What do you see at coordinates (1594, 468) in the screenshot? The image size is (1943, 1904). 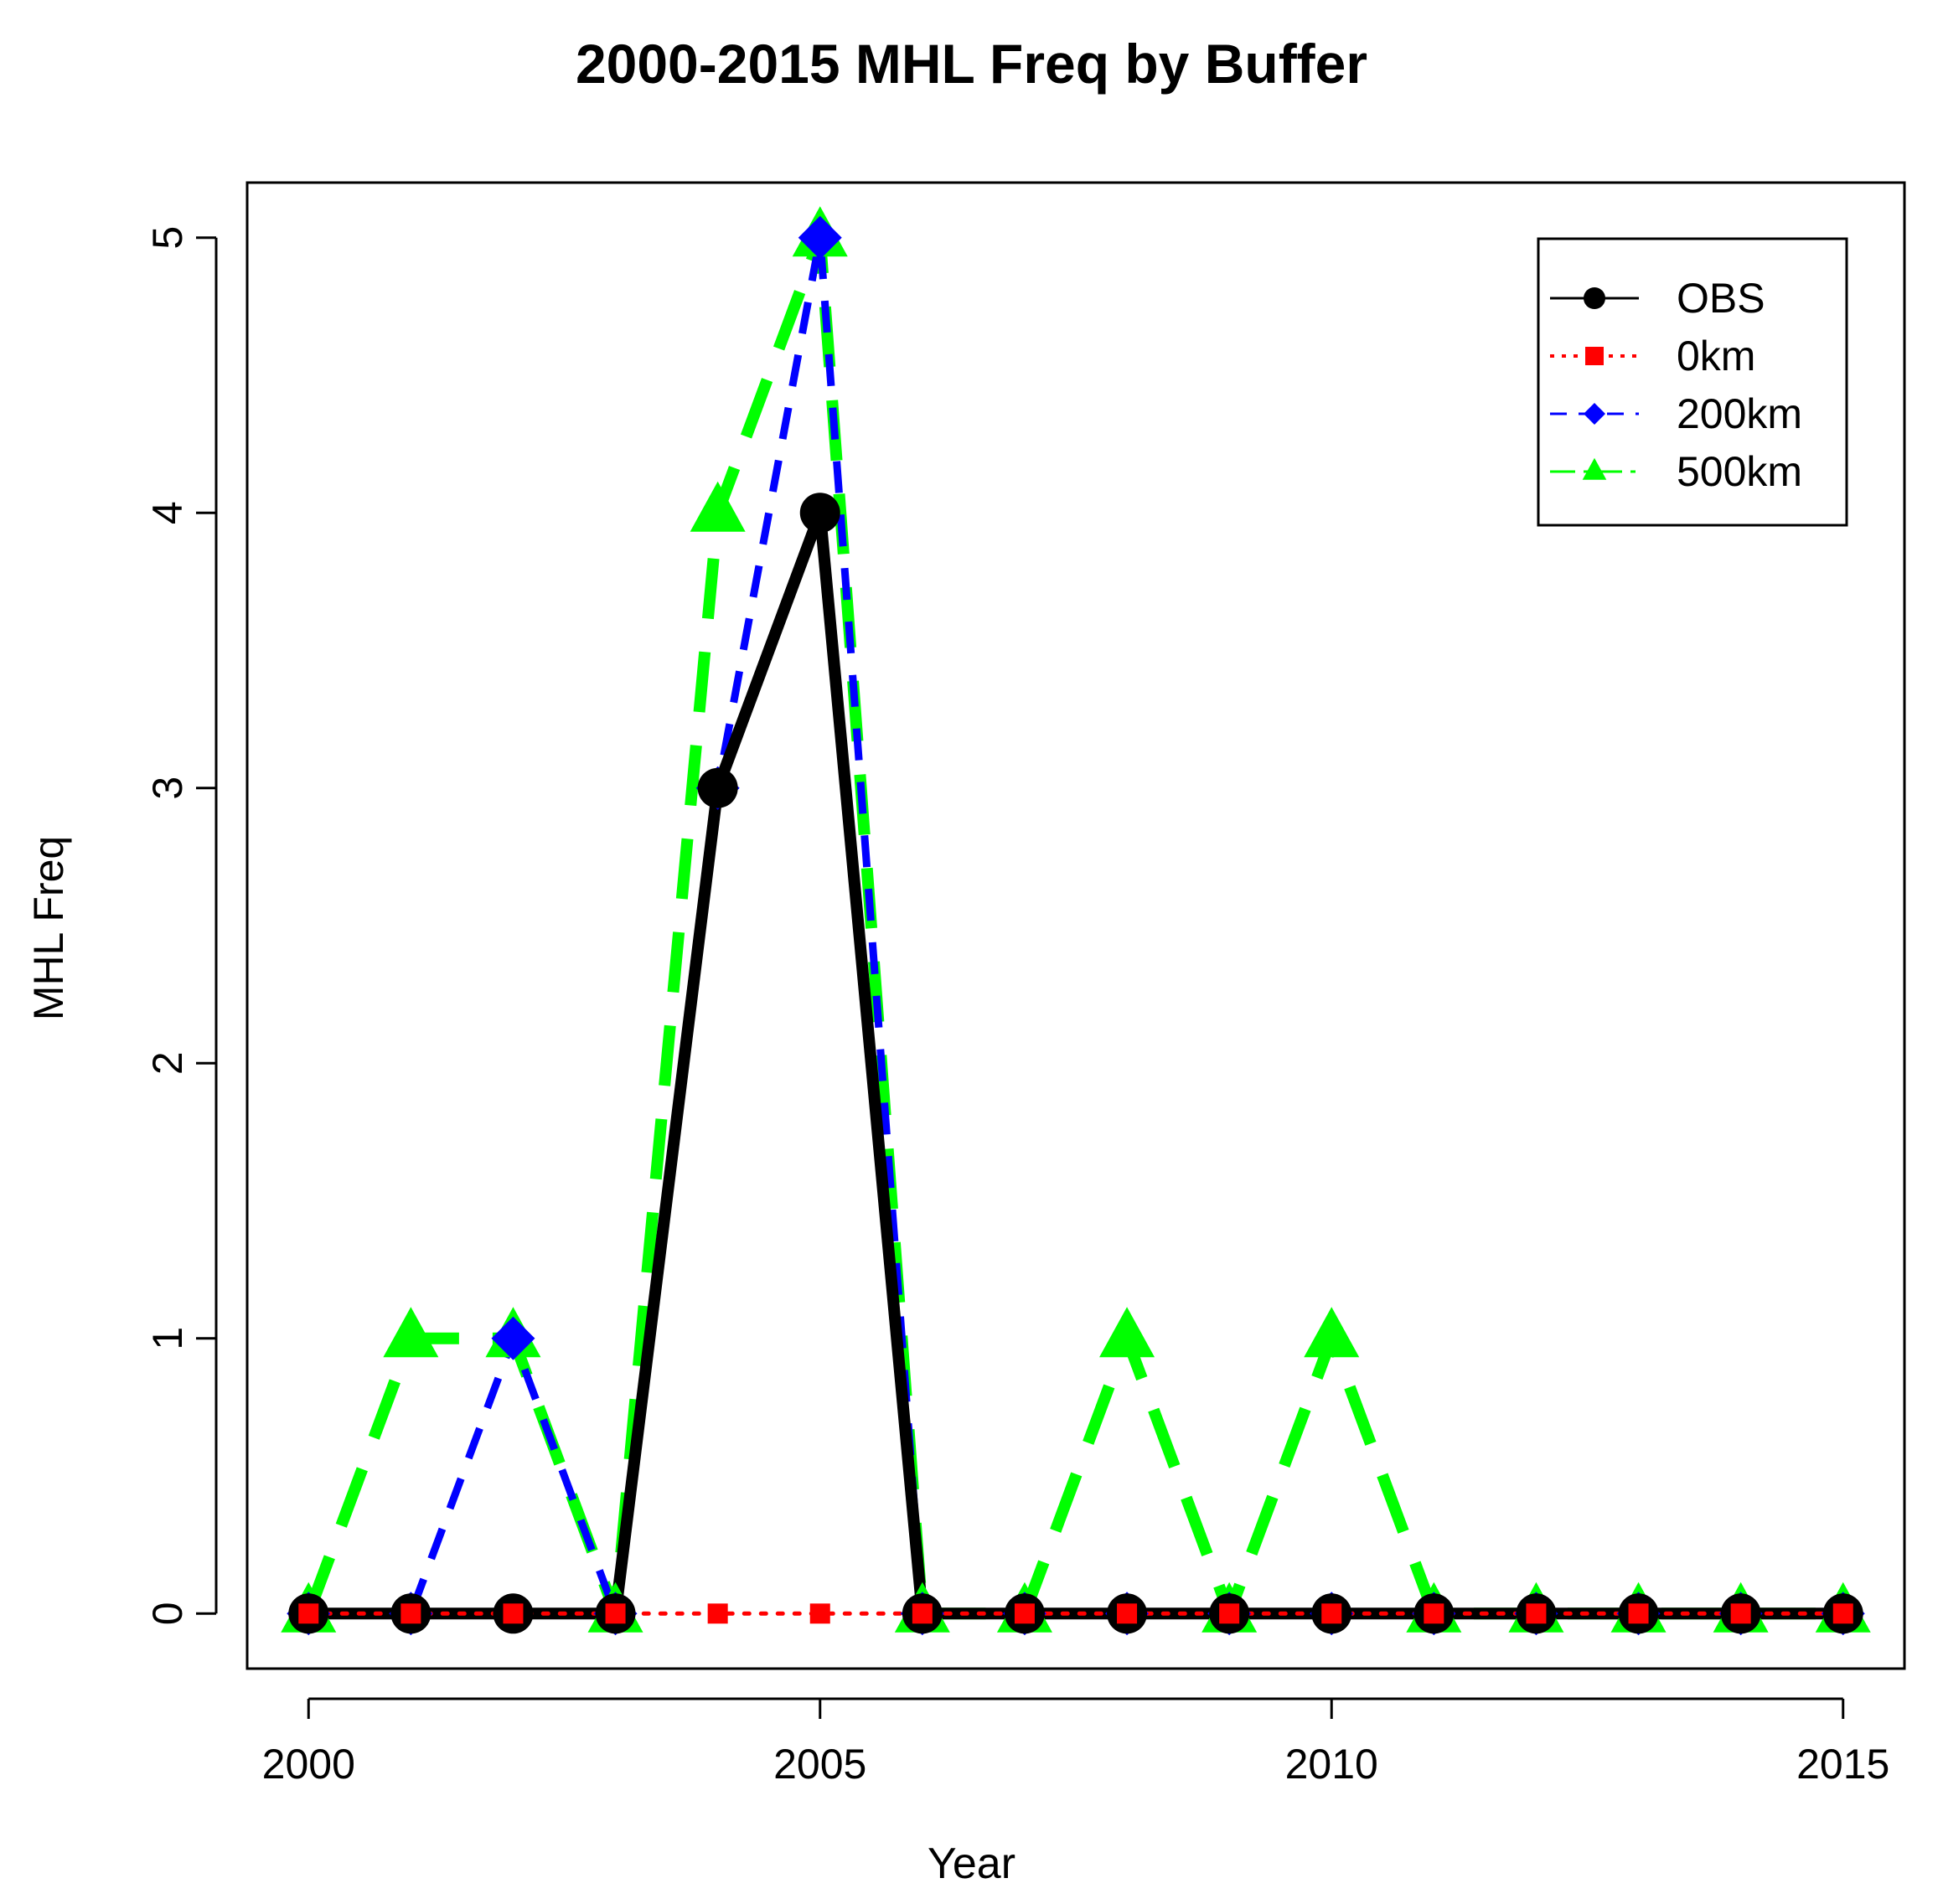 I see `legend-marker-500km` at bounding box center [1594, 468].